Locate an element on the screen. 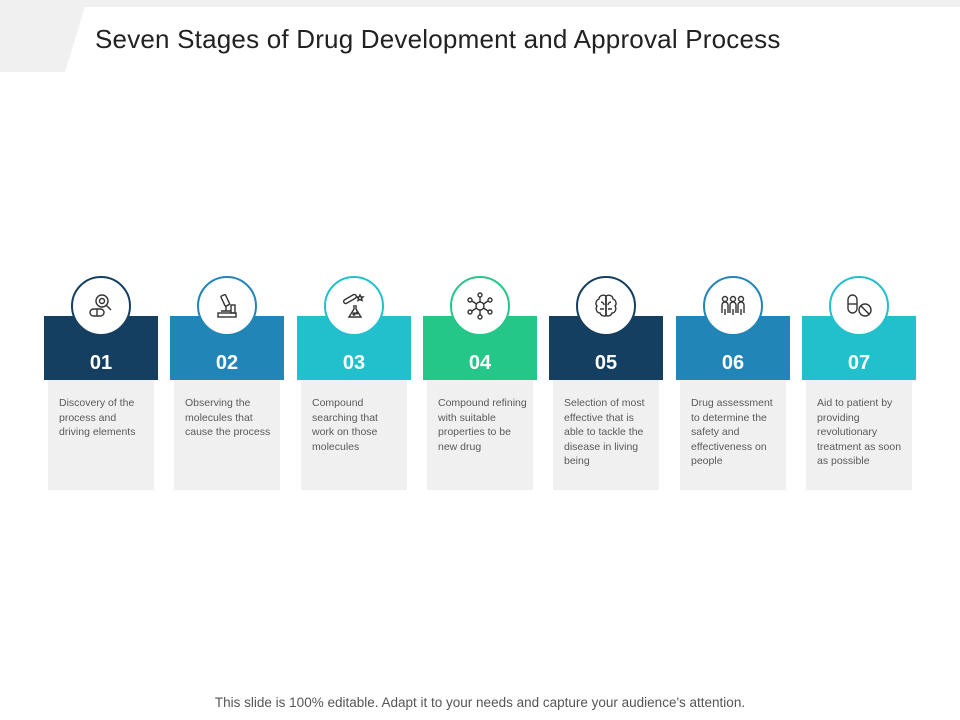  stage-number: 02 is located at coordinates (227, 363).